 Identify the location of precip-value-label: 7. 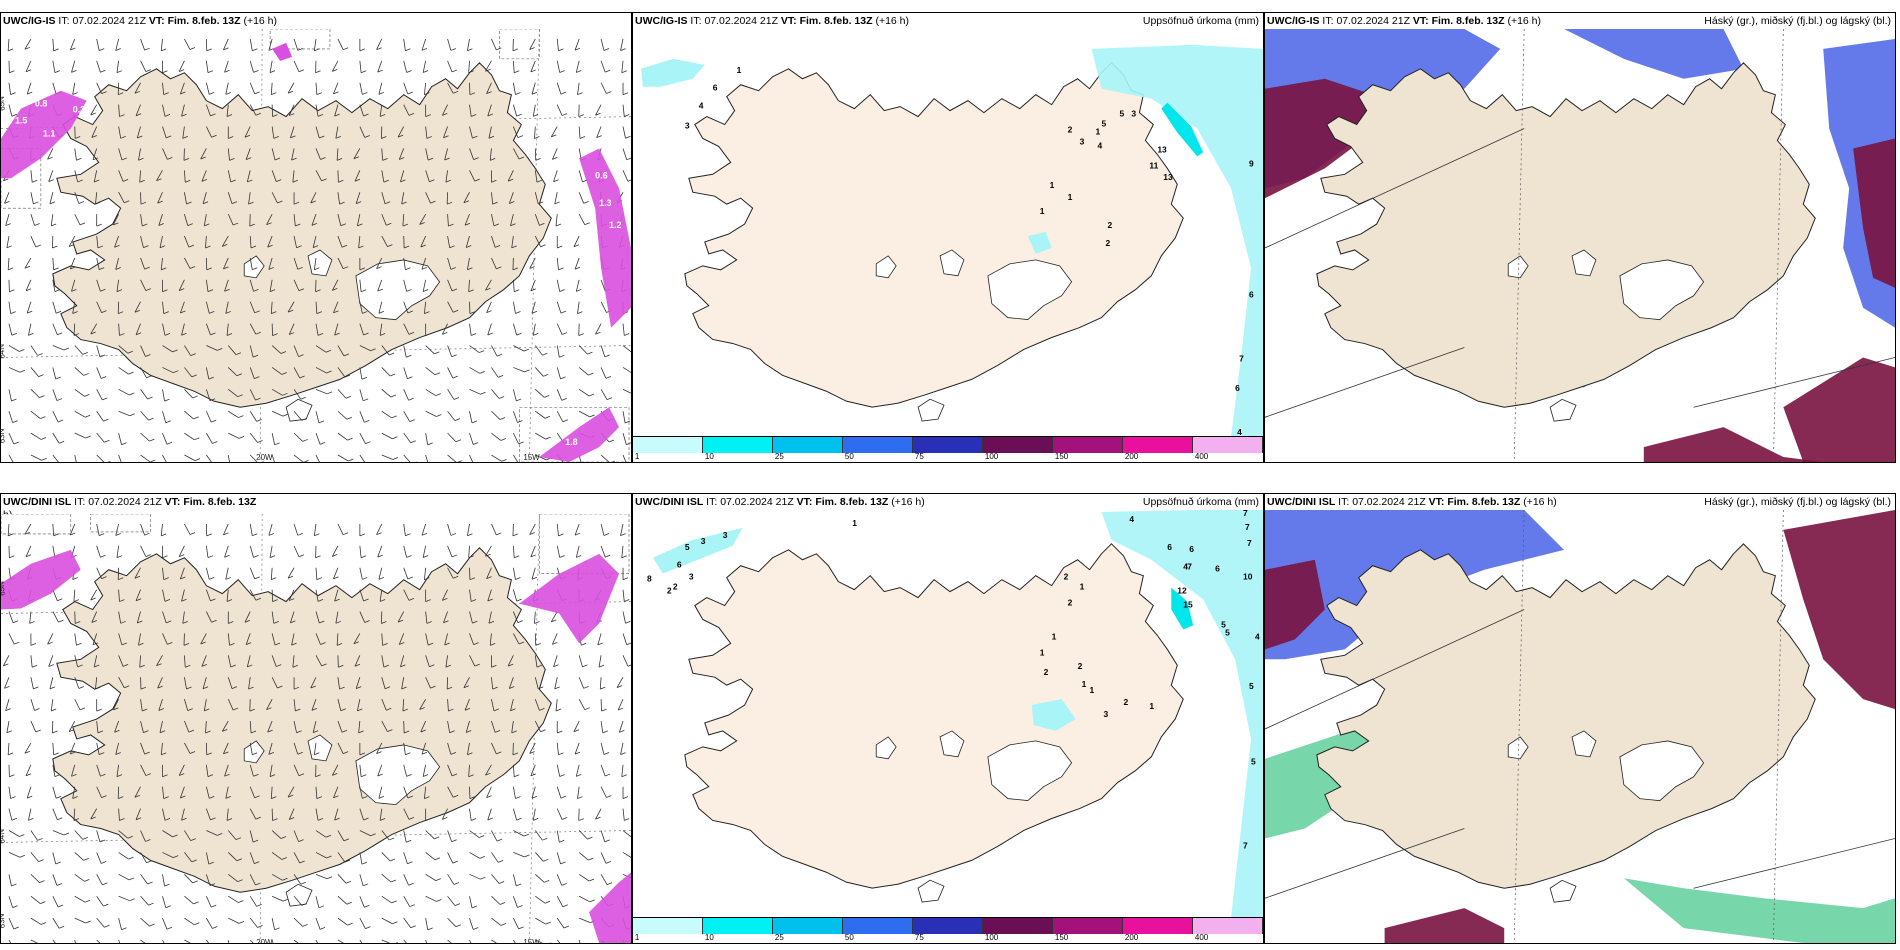
(1249, 543).